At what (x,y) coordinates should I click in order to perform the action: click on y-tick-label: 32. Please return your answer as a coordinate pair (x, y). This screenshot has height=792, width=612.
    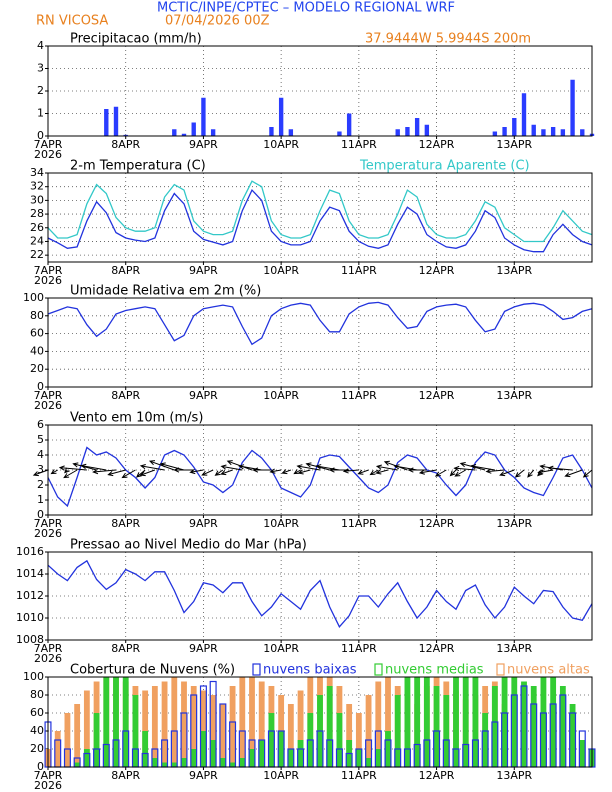
    Looking at the image, I should click on (37, 186).